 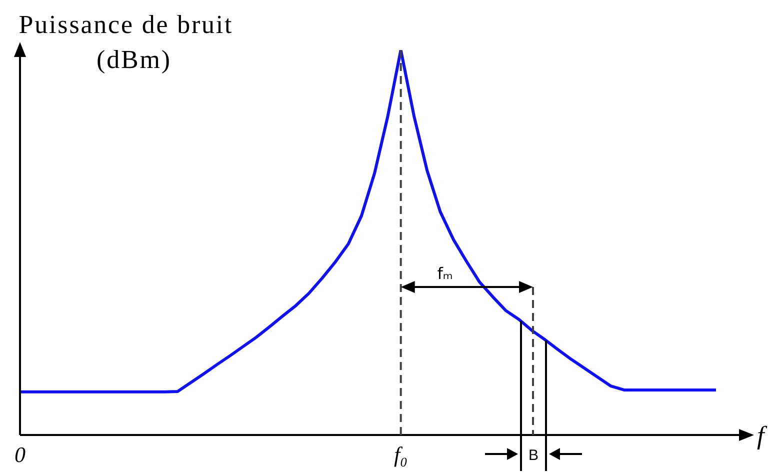 I want to click on x-axis-title: f, so click(x=762, y=435).